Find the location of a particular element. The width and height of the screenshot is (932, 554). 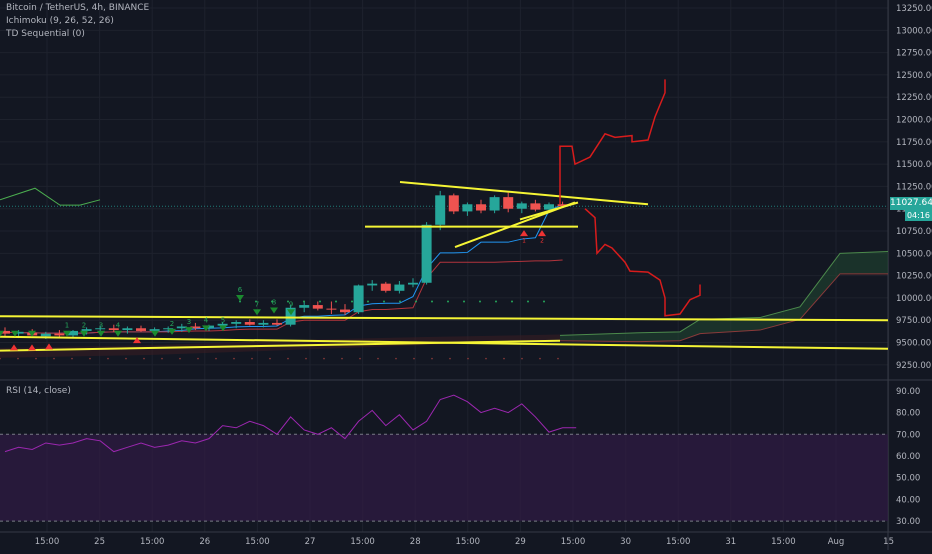

td-count-label: 6 is located at coordinates (240, 290).